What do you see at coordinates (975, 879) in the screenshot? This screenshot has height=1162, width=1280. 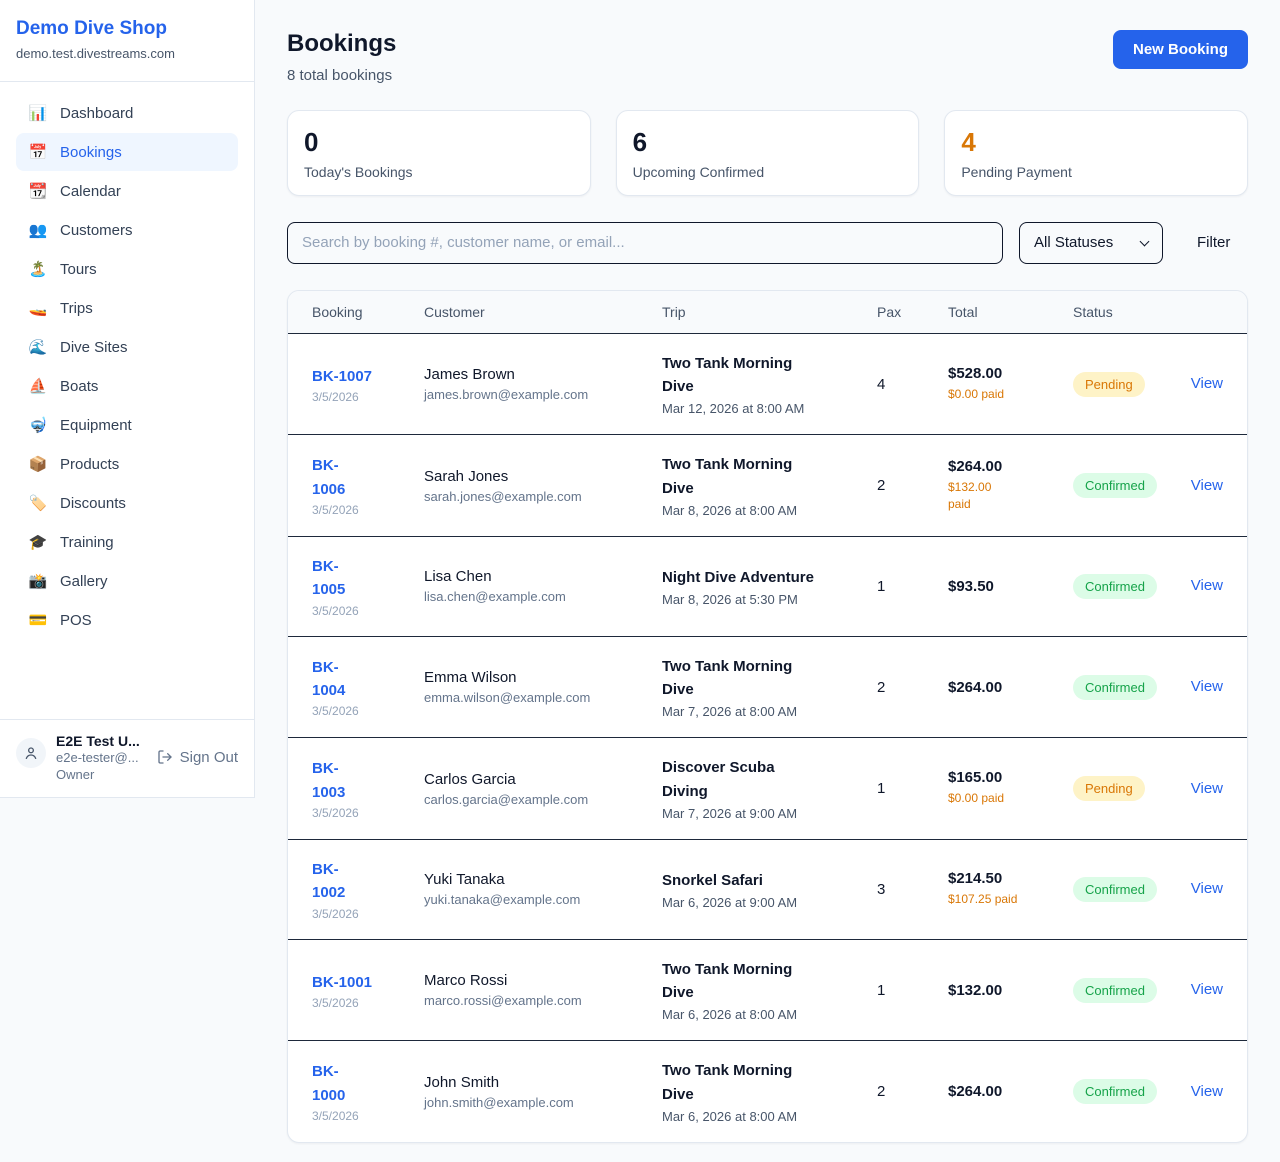 I see `total-amount: $214.50` at bounding box center [975, 879].